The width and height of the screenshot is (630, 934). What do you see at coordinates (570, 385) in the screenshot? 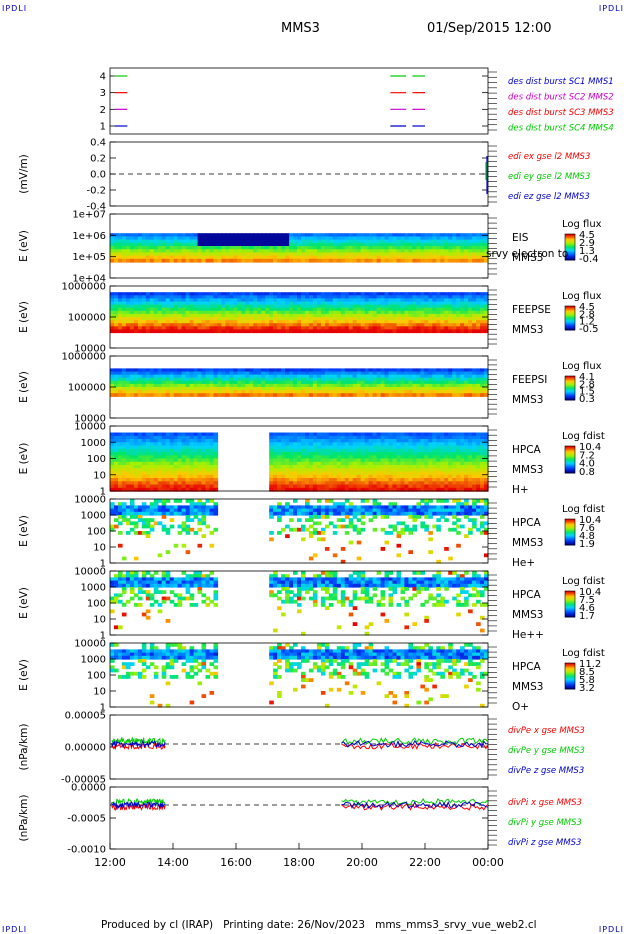
I see `colorbar-swatch` at bounding box center [570, 385].